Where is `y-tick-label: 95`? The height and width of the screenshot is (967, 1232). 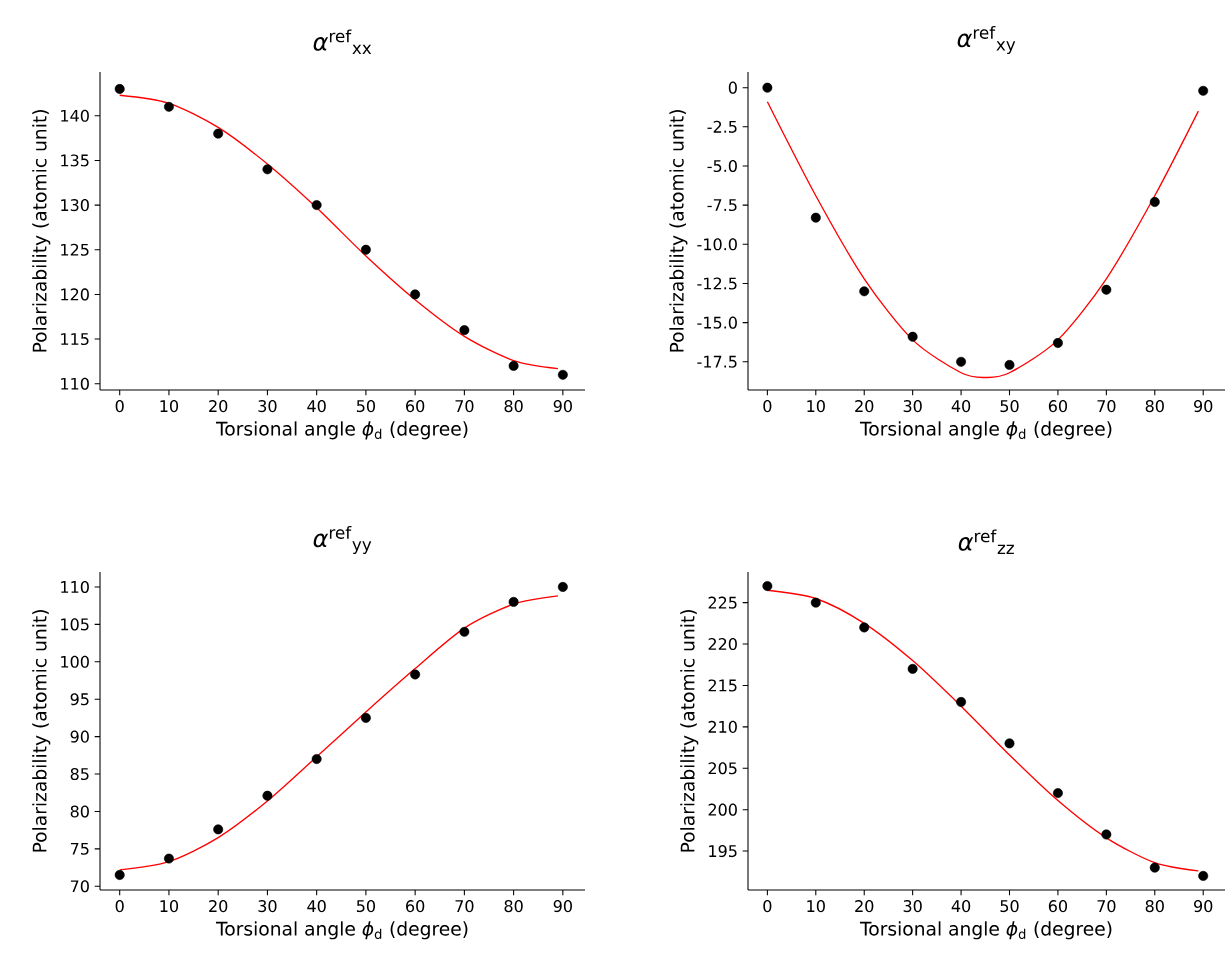 y-tick-label: 95 is located at coordinates (79, 699).